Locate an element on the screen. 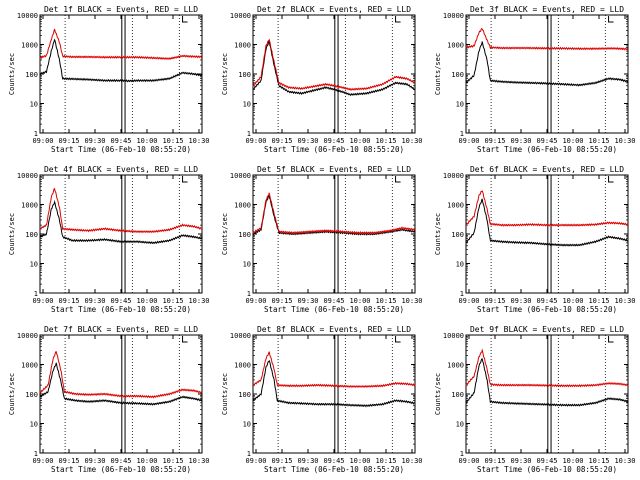  plot-frame is located at coordinates (547, 74).